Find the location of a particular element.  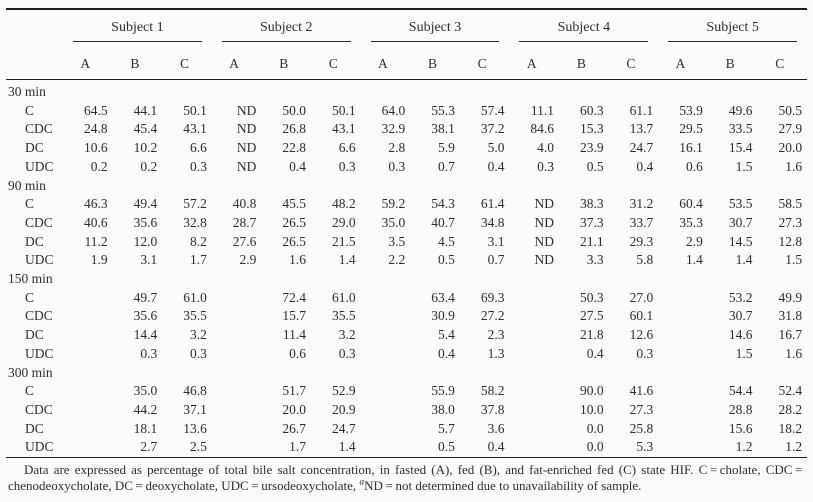

cell: 4.0 is located at coordinates (546, 148).